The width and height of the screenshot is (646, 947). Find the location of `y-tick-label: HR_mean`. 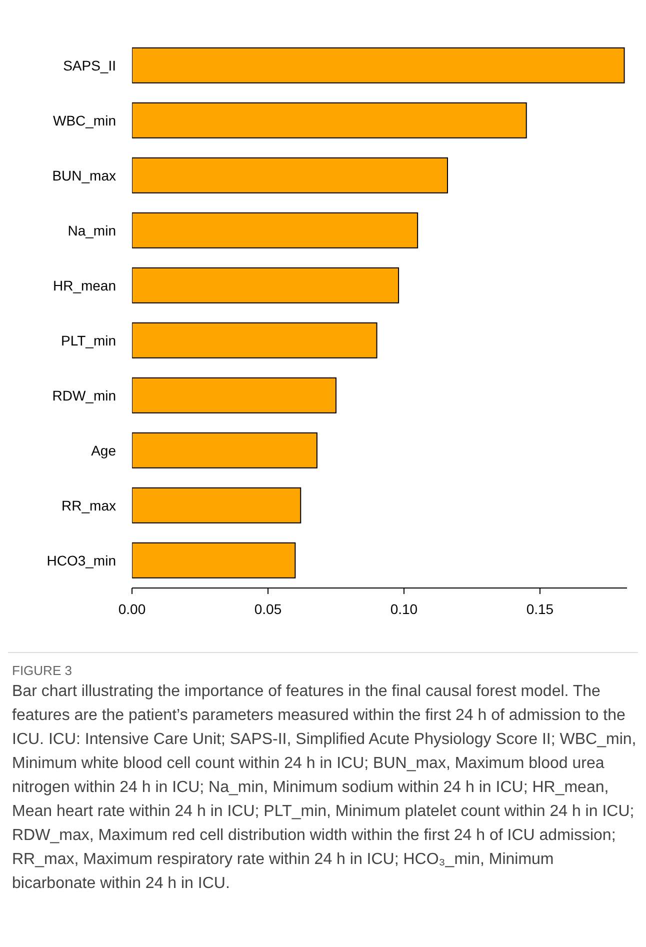

y-tick-label: HR_mean is located at coordinates (84, 285).